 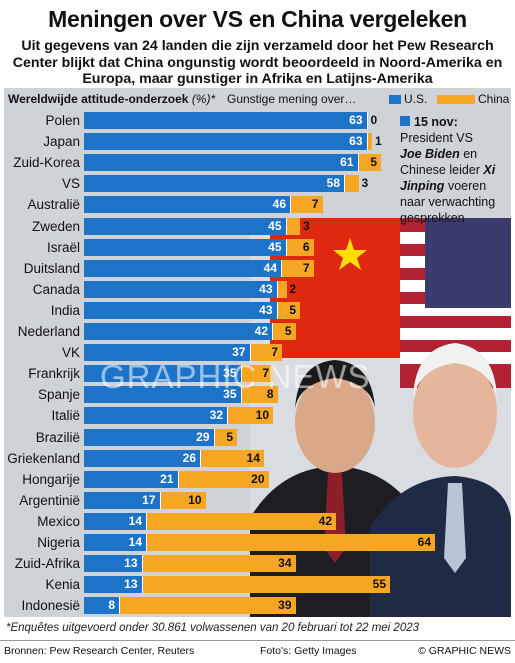 I want to click on chart-row: Indonesië 8 39, so click(x=257, y=605).